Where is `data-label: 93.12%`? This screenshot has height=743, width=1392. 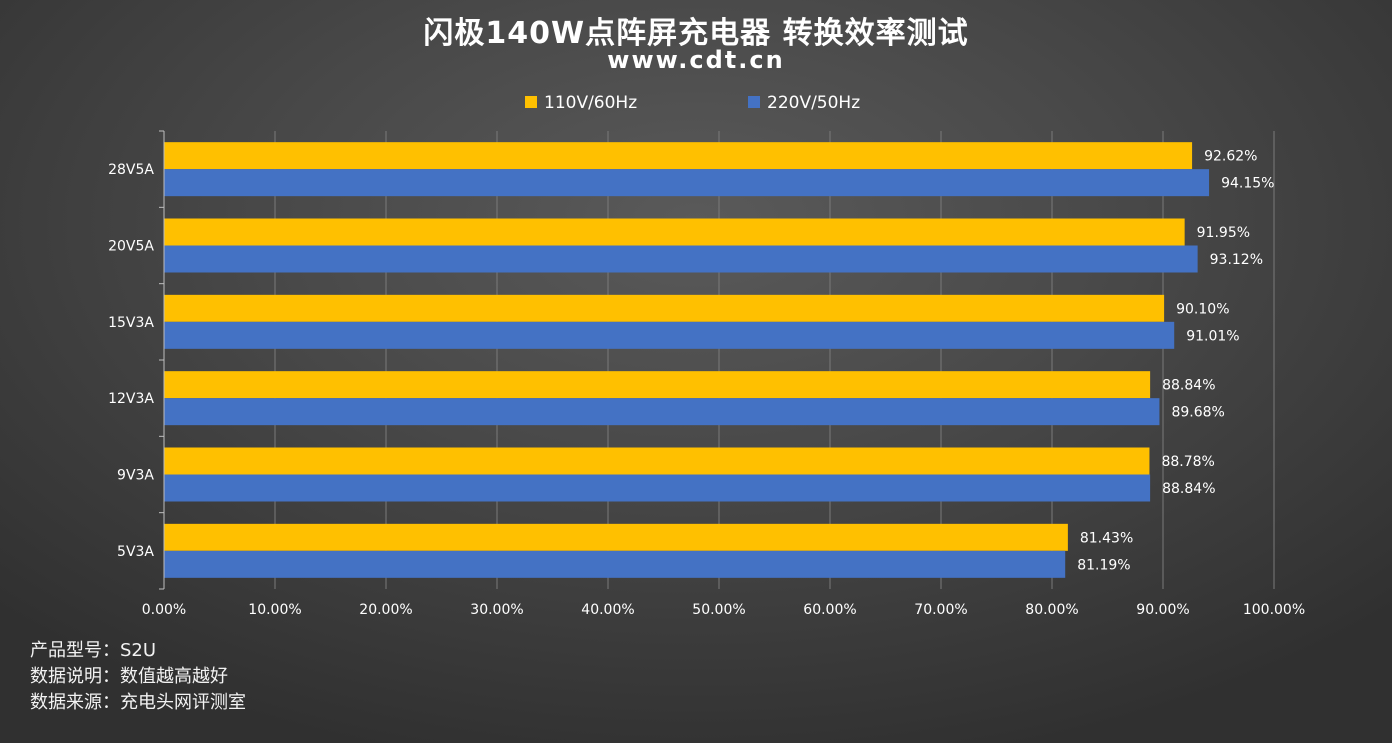 data-label: 93.12% is located at coordinates (1236, 260).